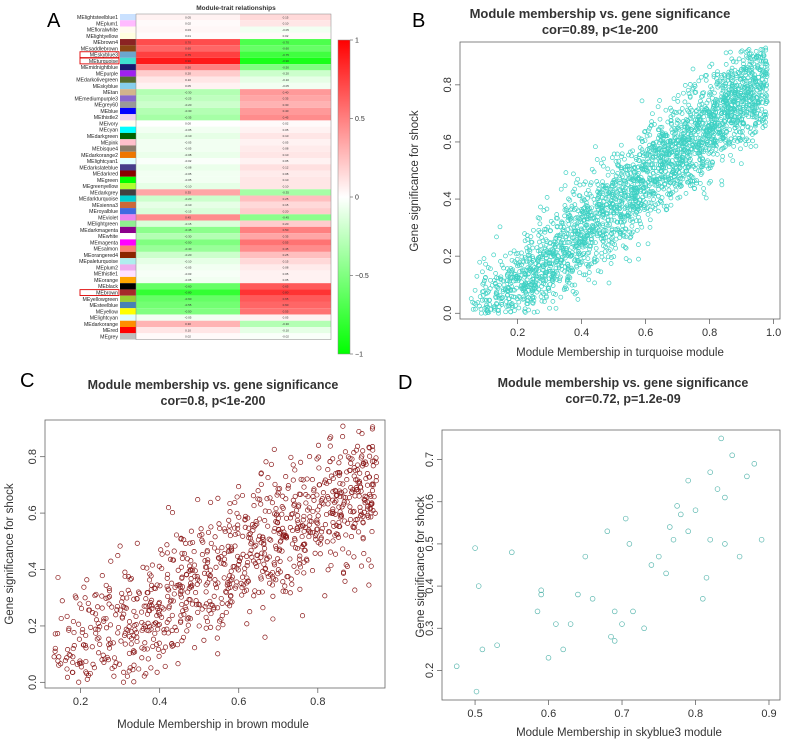 This screenshot has height=742, width=790. I want to click on cell-value: -0.70, so click(285, 42).